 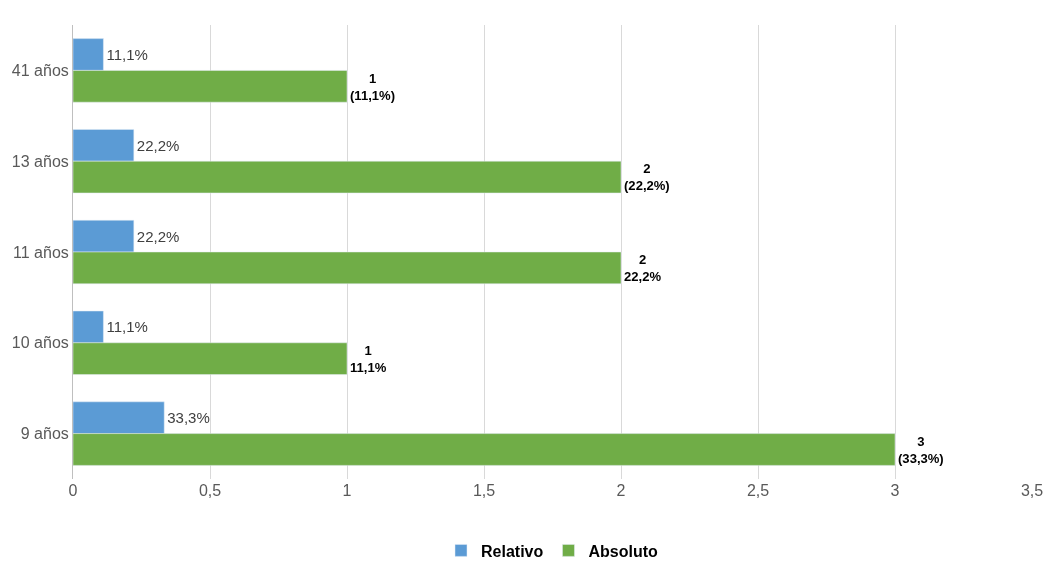 I want to click on y-tick-label: 10 años, so click(x=40, y=343).